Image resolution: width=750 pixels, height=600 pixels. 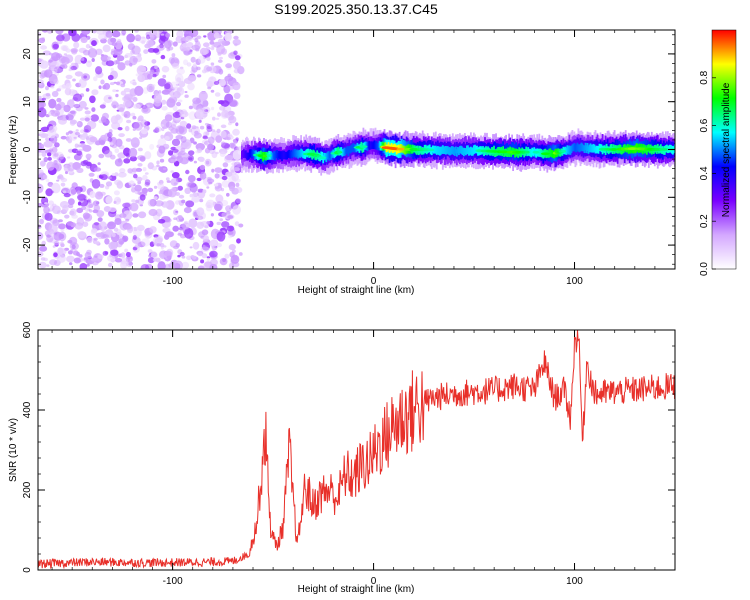 What do you see at coordinates (574, 281) in the screenshot?
I see `x-tick-label: 100` at bounding box center [574, 281].